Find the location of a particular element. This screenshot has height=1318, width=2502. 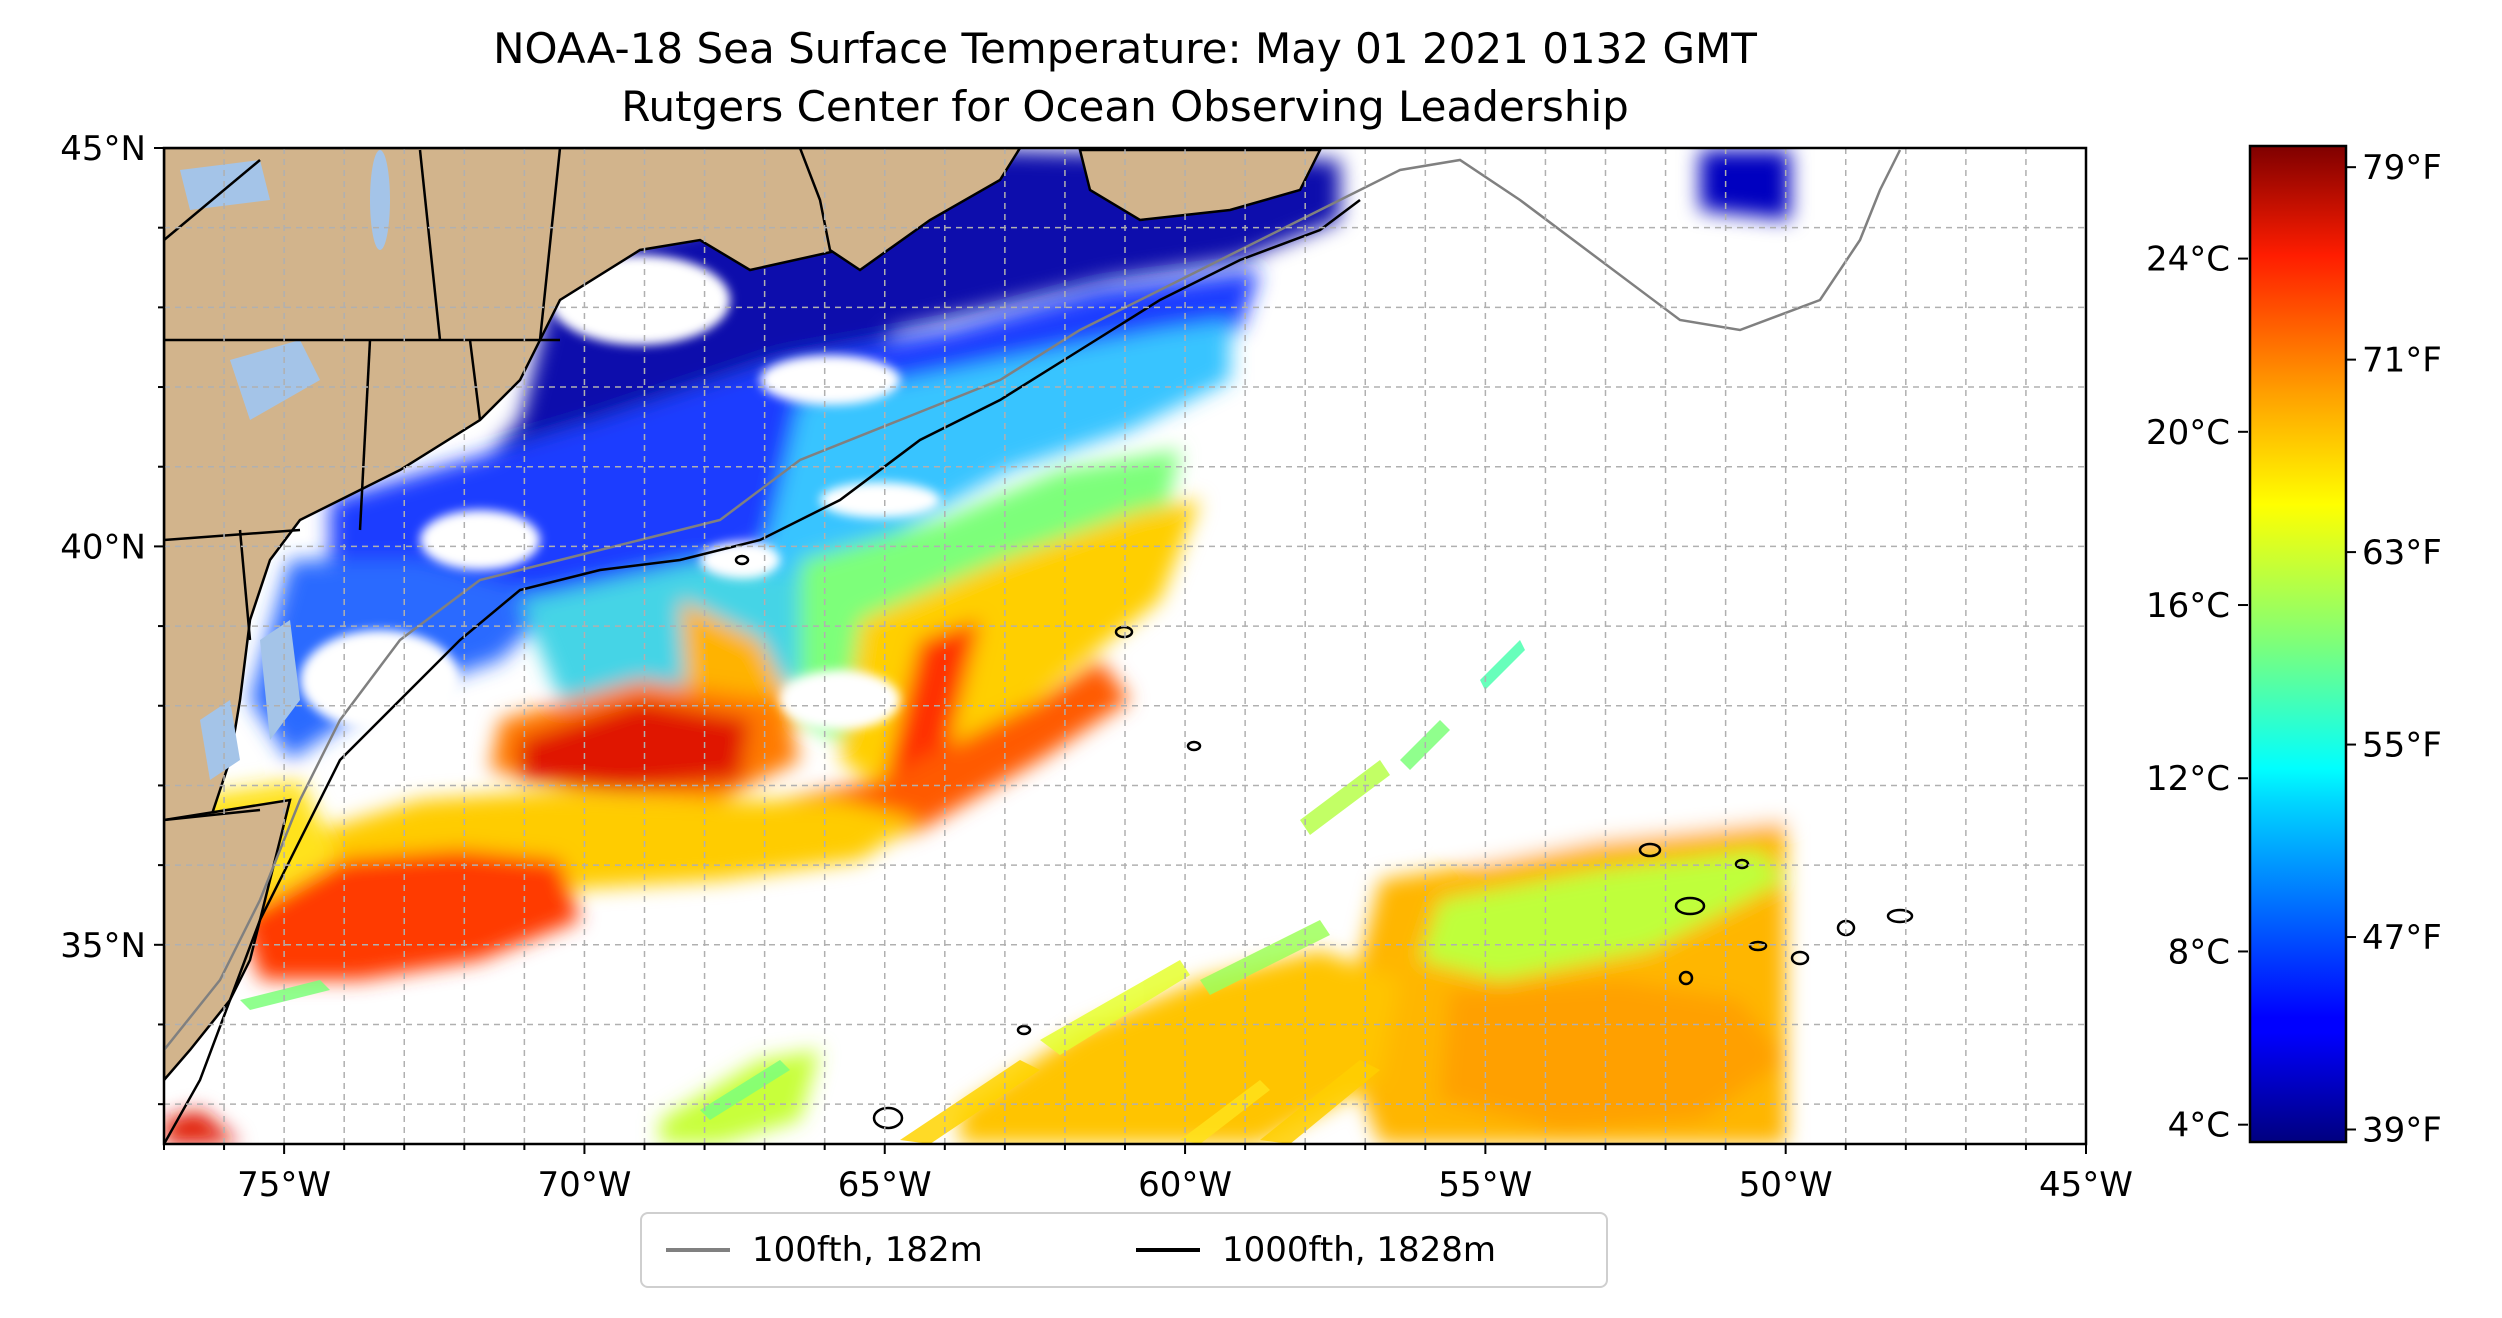

legend-swatch-100fth is located at coordinates (698, 1250).